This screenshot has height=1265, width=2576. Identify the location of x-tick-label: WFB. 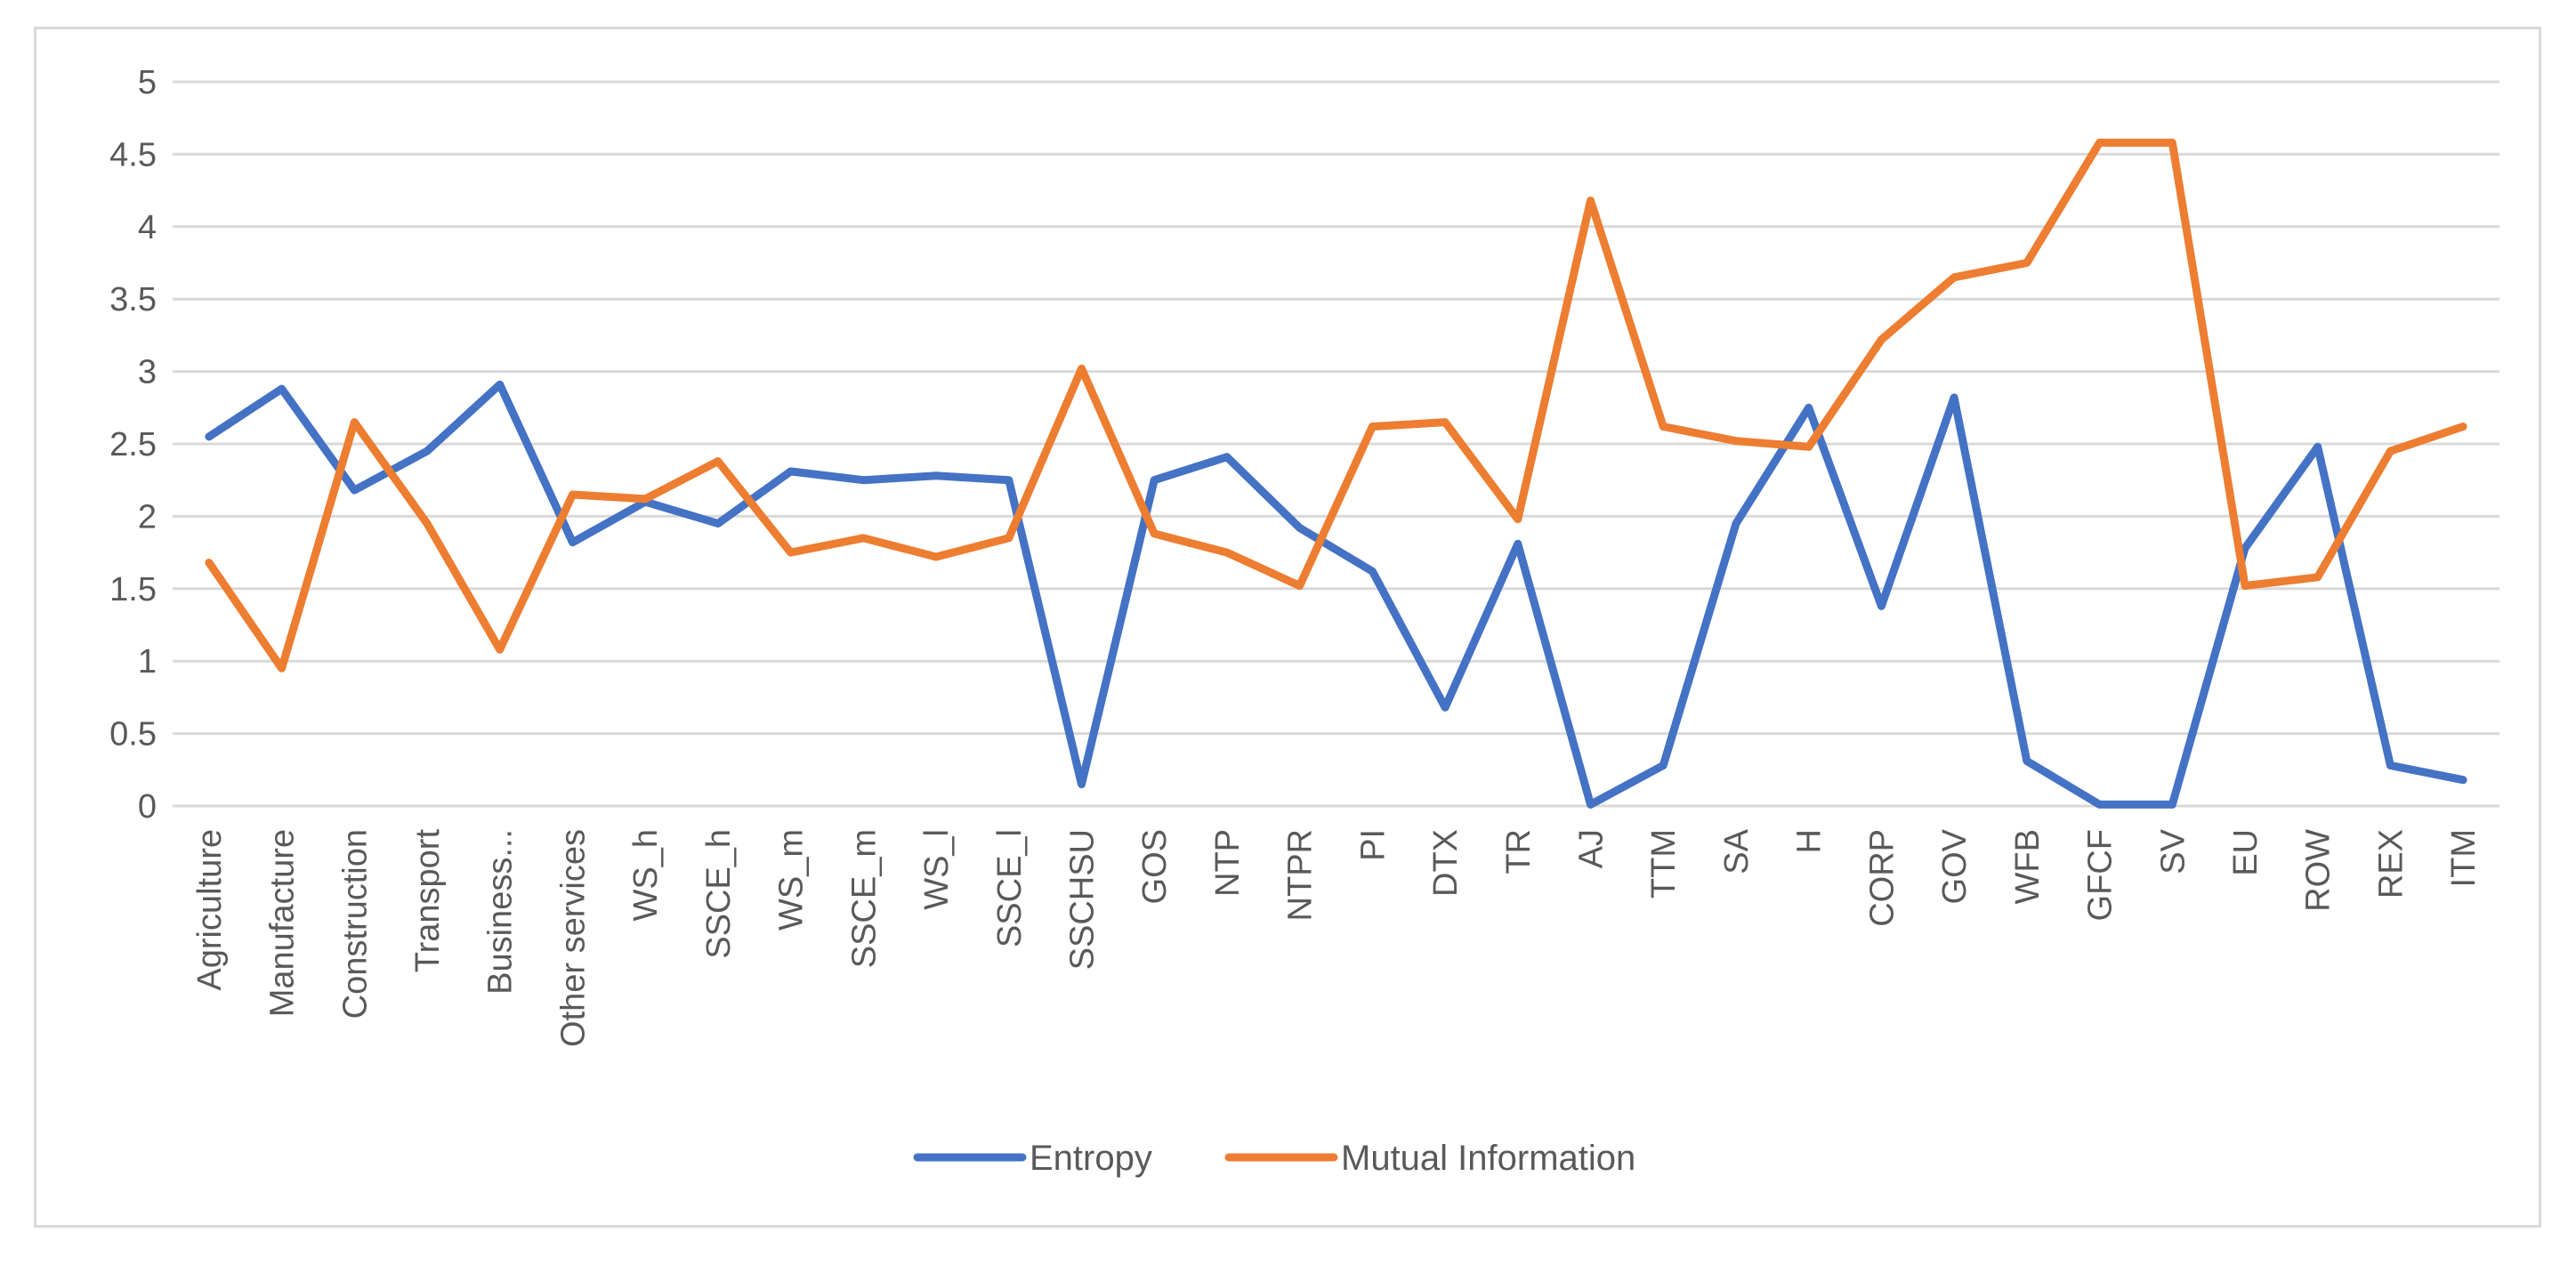
(2028, 866).